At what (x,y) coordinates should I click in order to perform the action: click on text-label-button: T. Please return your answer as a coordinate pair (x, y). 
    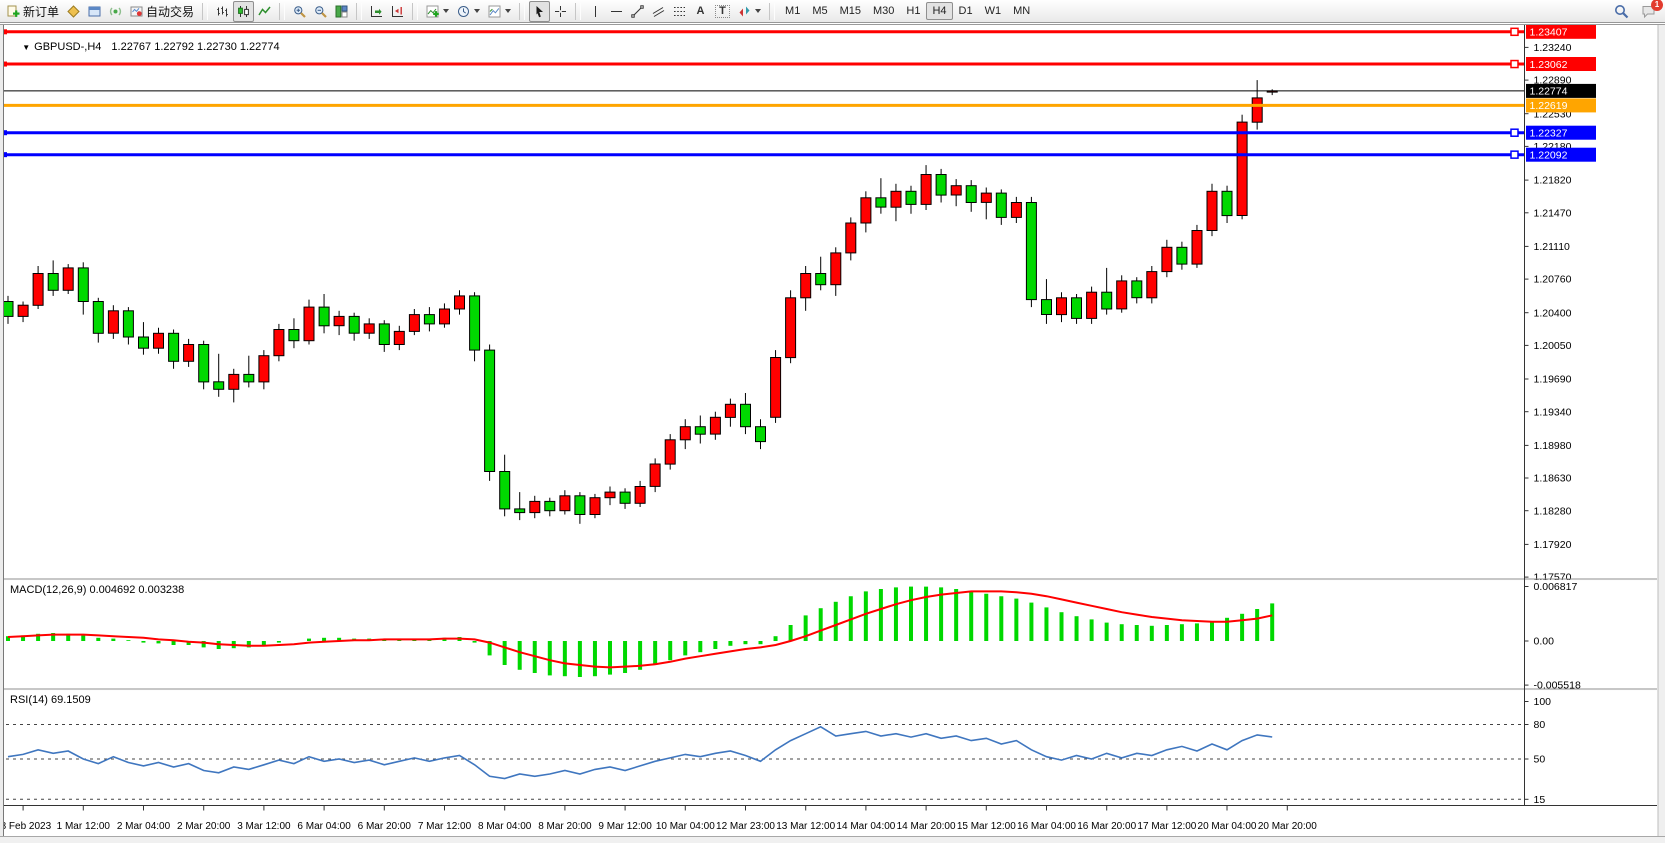
    Looking at the image, I should click on (722, 11).